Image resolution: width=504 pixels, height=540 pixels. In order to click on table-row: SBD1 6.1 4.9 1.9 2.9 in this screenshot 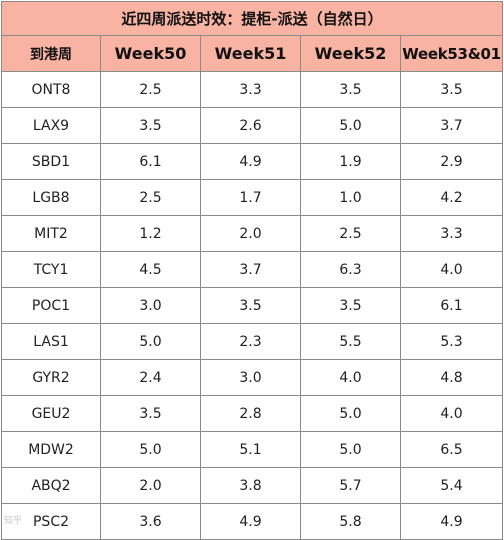, I will do `click(252, 161)`.